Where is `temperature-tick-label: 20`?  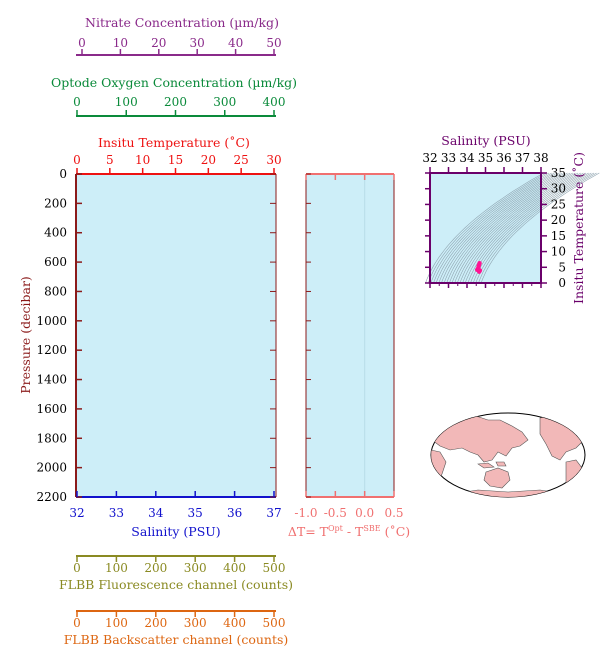 temperature-tick-label: 20 is located at coordinates (208, 160).